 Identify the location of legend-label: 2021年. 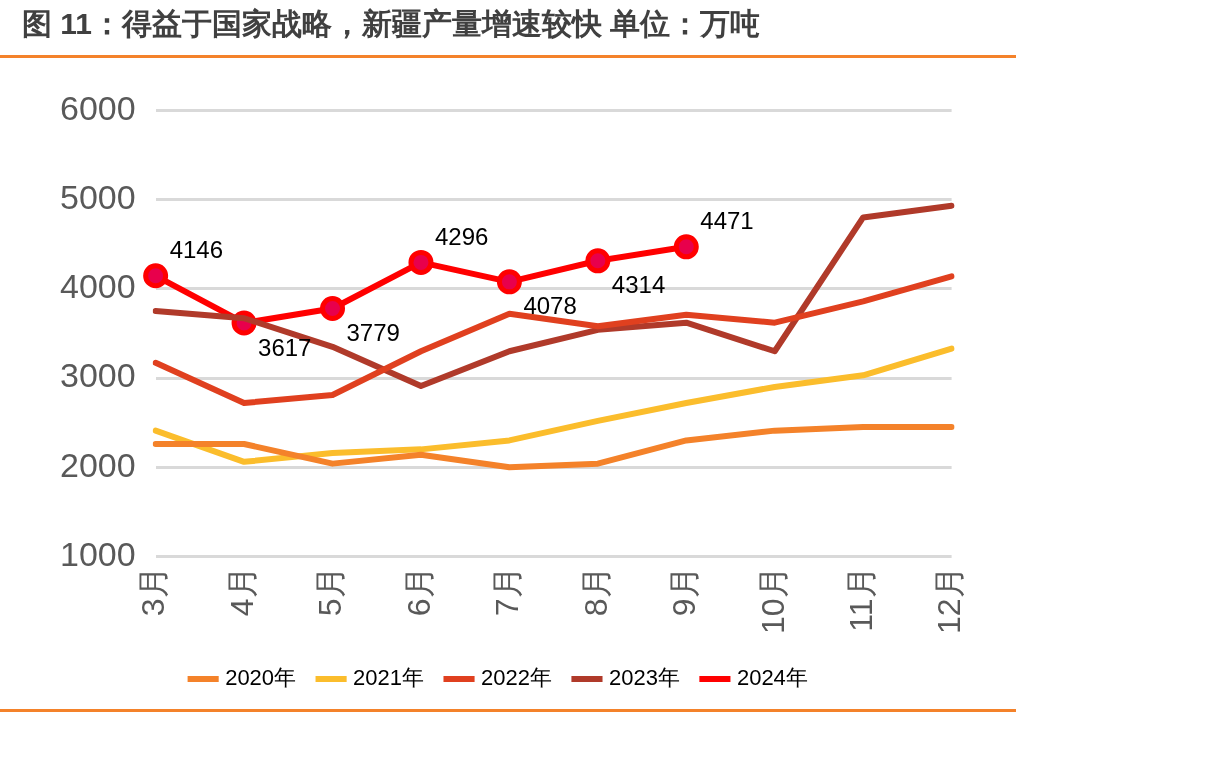
(389, 678).